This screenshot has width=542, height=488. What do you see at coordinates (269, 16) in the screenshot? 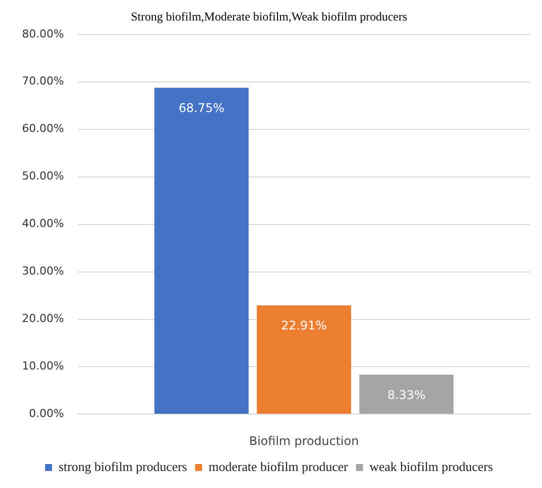
I see `chart-title: Strong biofilm,Moderate biofilm,Weak biofilm producers` at bounding box center [269, 16].